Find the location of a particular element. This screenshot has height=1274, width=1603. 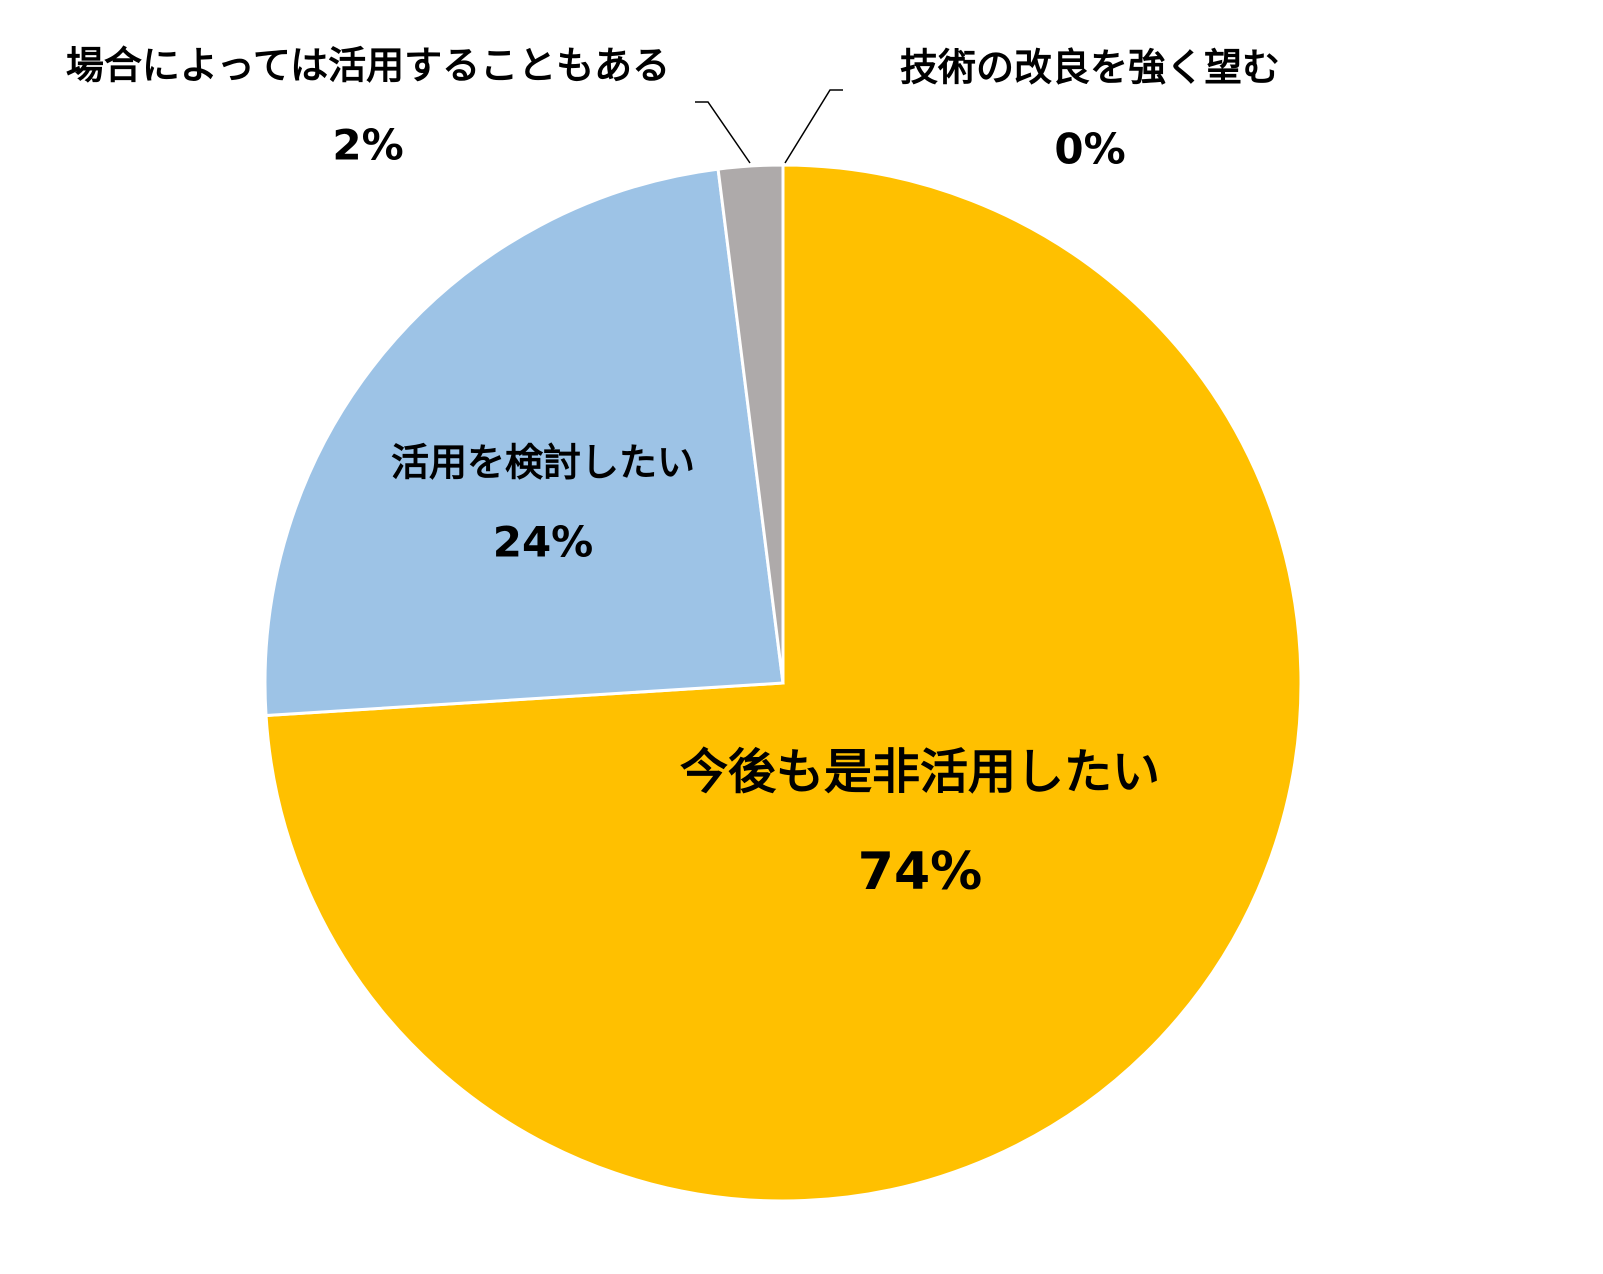

slice-label: 活用を検討したい is located at coordinates (543, 463).